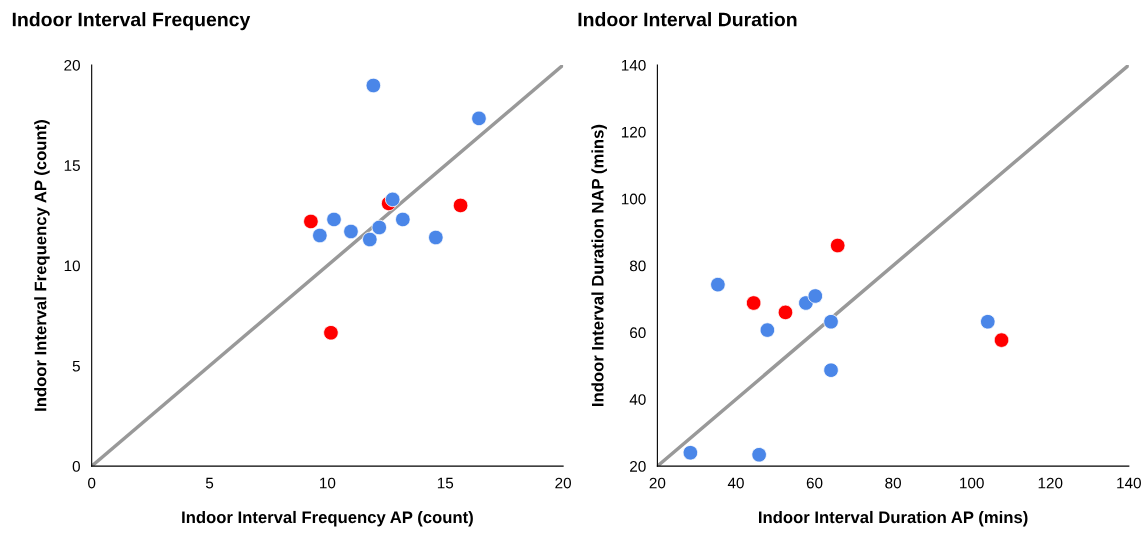 The width and height of the screenshot is (1146, 542). I want to click on y-tick-label: 15, so click(72, 165).